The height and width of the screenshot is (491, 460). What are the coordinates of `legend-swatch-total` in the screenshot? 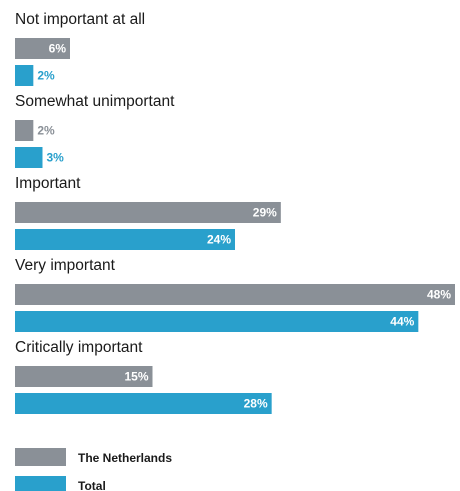 It's located at (40, 483).